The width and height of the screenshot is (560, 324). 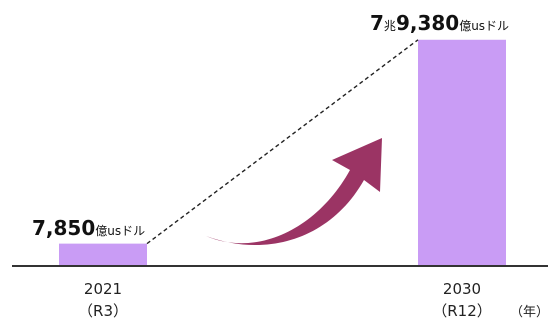 What do you see at coordinates (529, 312) in the screenshot?
I see `x-axis-unit-label: （年）` at bounding box center [529, 312].